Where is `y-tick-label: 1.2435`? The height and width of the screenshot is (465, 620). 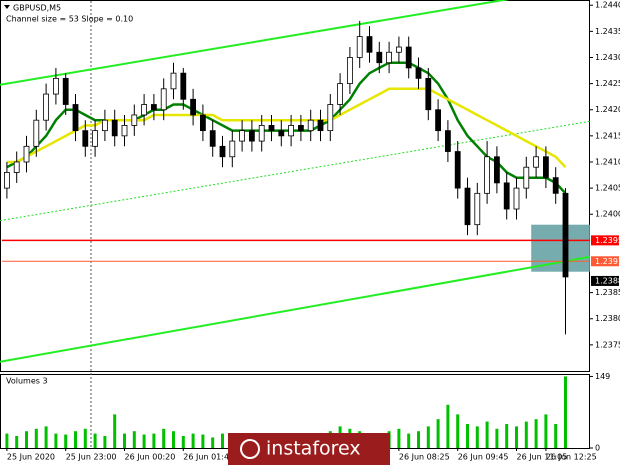 y-tick-label: 1.2435 is located at coordinates (607, 31).